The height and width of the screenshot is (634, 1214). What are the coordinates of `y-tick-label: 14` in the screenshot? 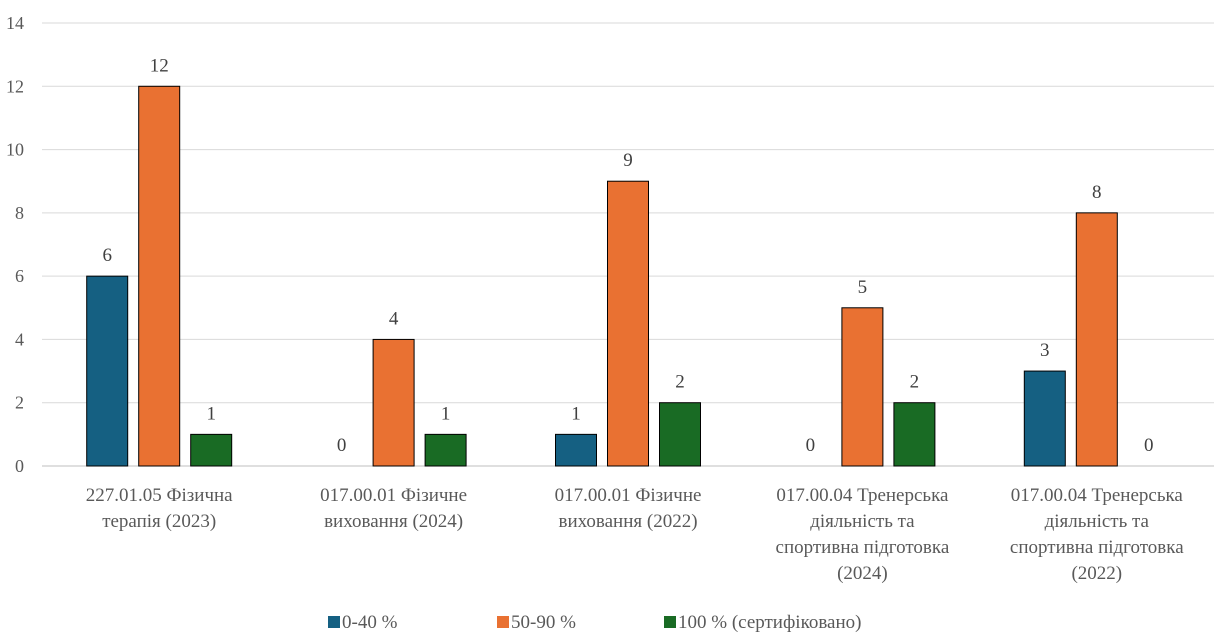 It's located at (15, 23).